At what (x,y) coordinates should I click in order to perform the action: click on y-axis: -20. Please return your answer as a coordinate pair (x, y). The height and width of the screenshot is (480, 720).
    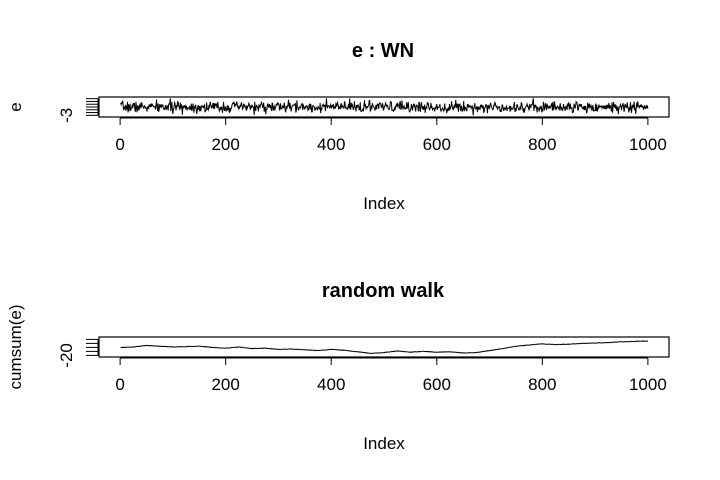
    Looking at the image, I should click on (78, 353).